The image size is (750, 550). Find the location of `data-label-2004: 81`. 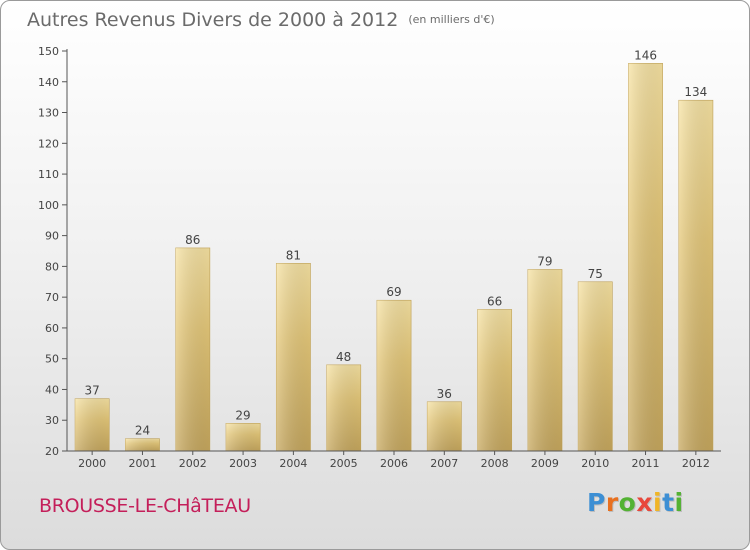

data-label-2004: 81 is located at coordinates (293, 255).